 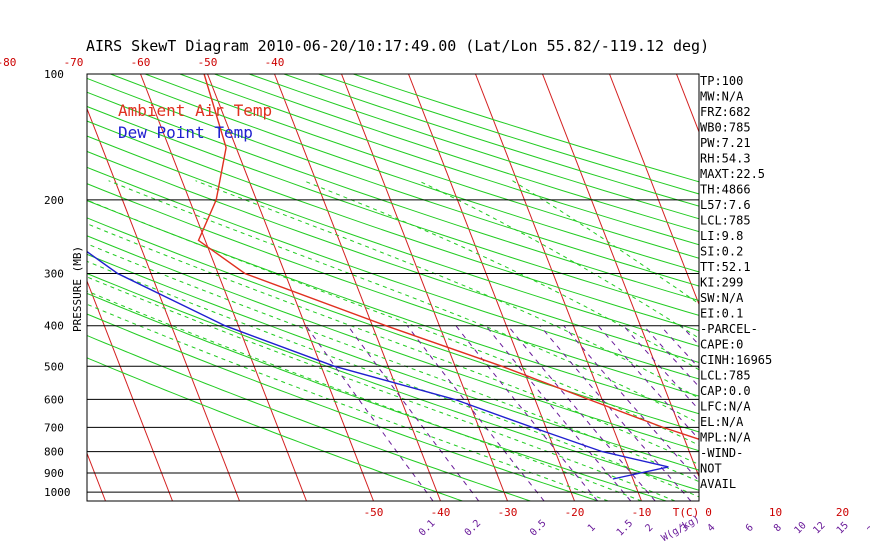 What do you see at coordinates (508, 512) in the screenshot?
I see `temp-tick-label: -30` at bounding box center [508, 512].